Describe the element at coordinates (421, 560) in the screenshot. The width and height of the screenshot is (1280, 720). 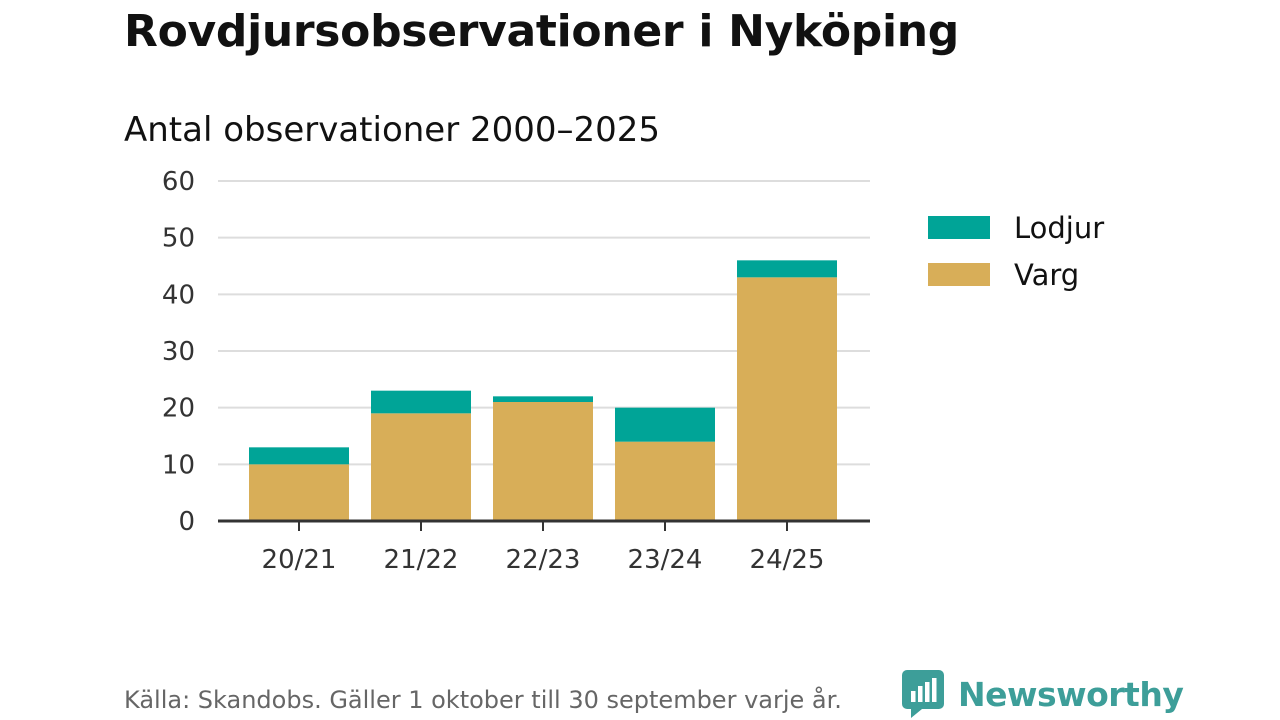
I see `x-tick-label: 21/22` at that location.